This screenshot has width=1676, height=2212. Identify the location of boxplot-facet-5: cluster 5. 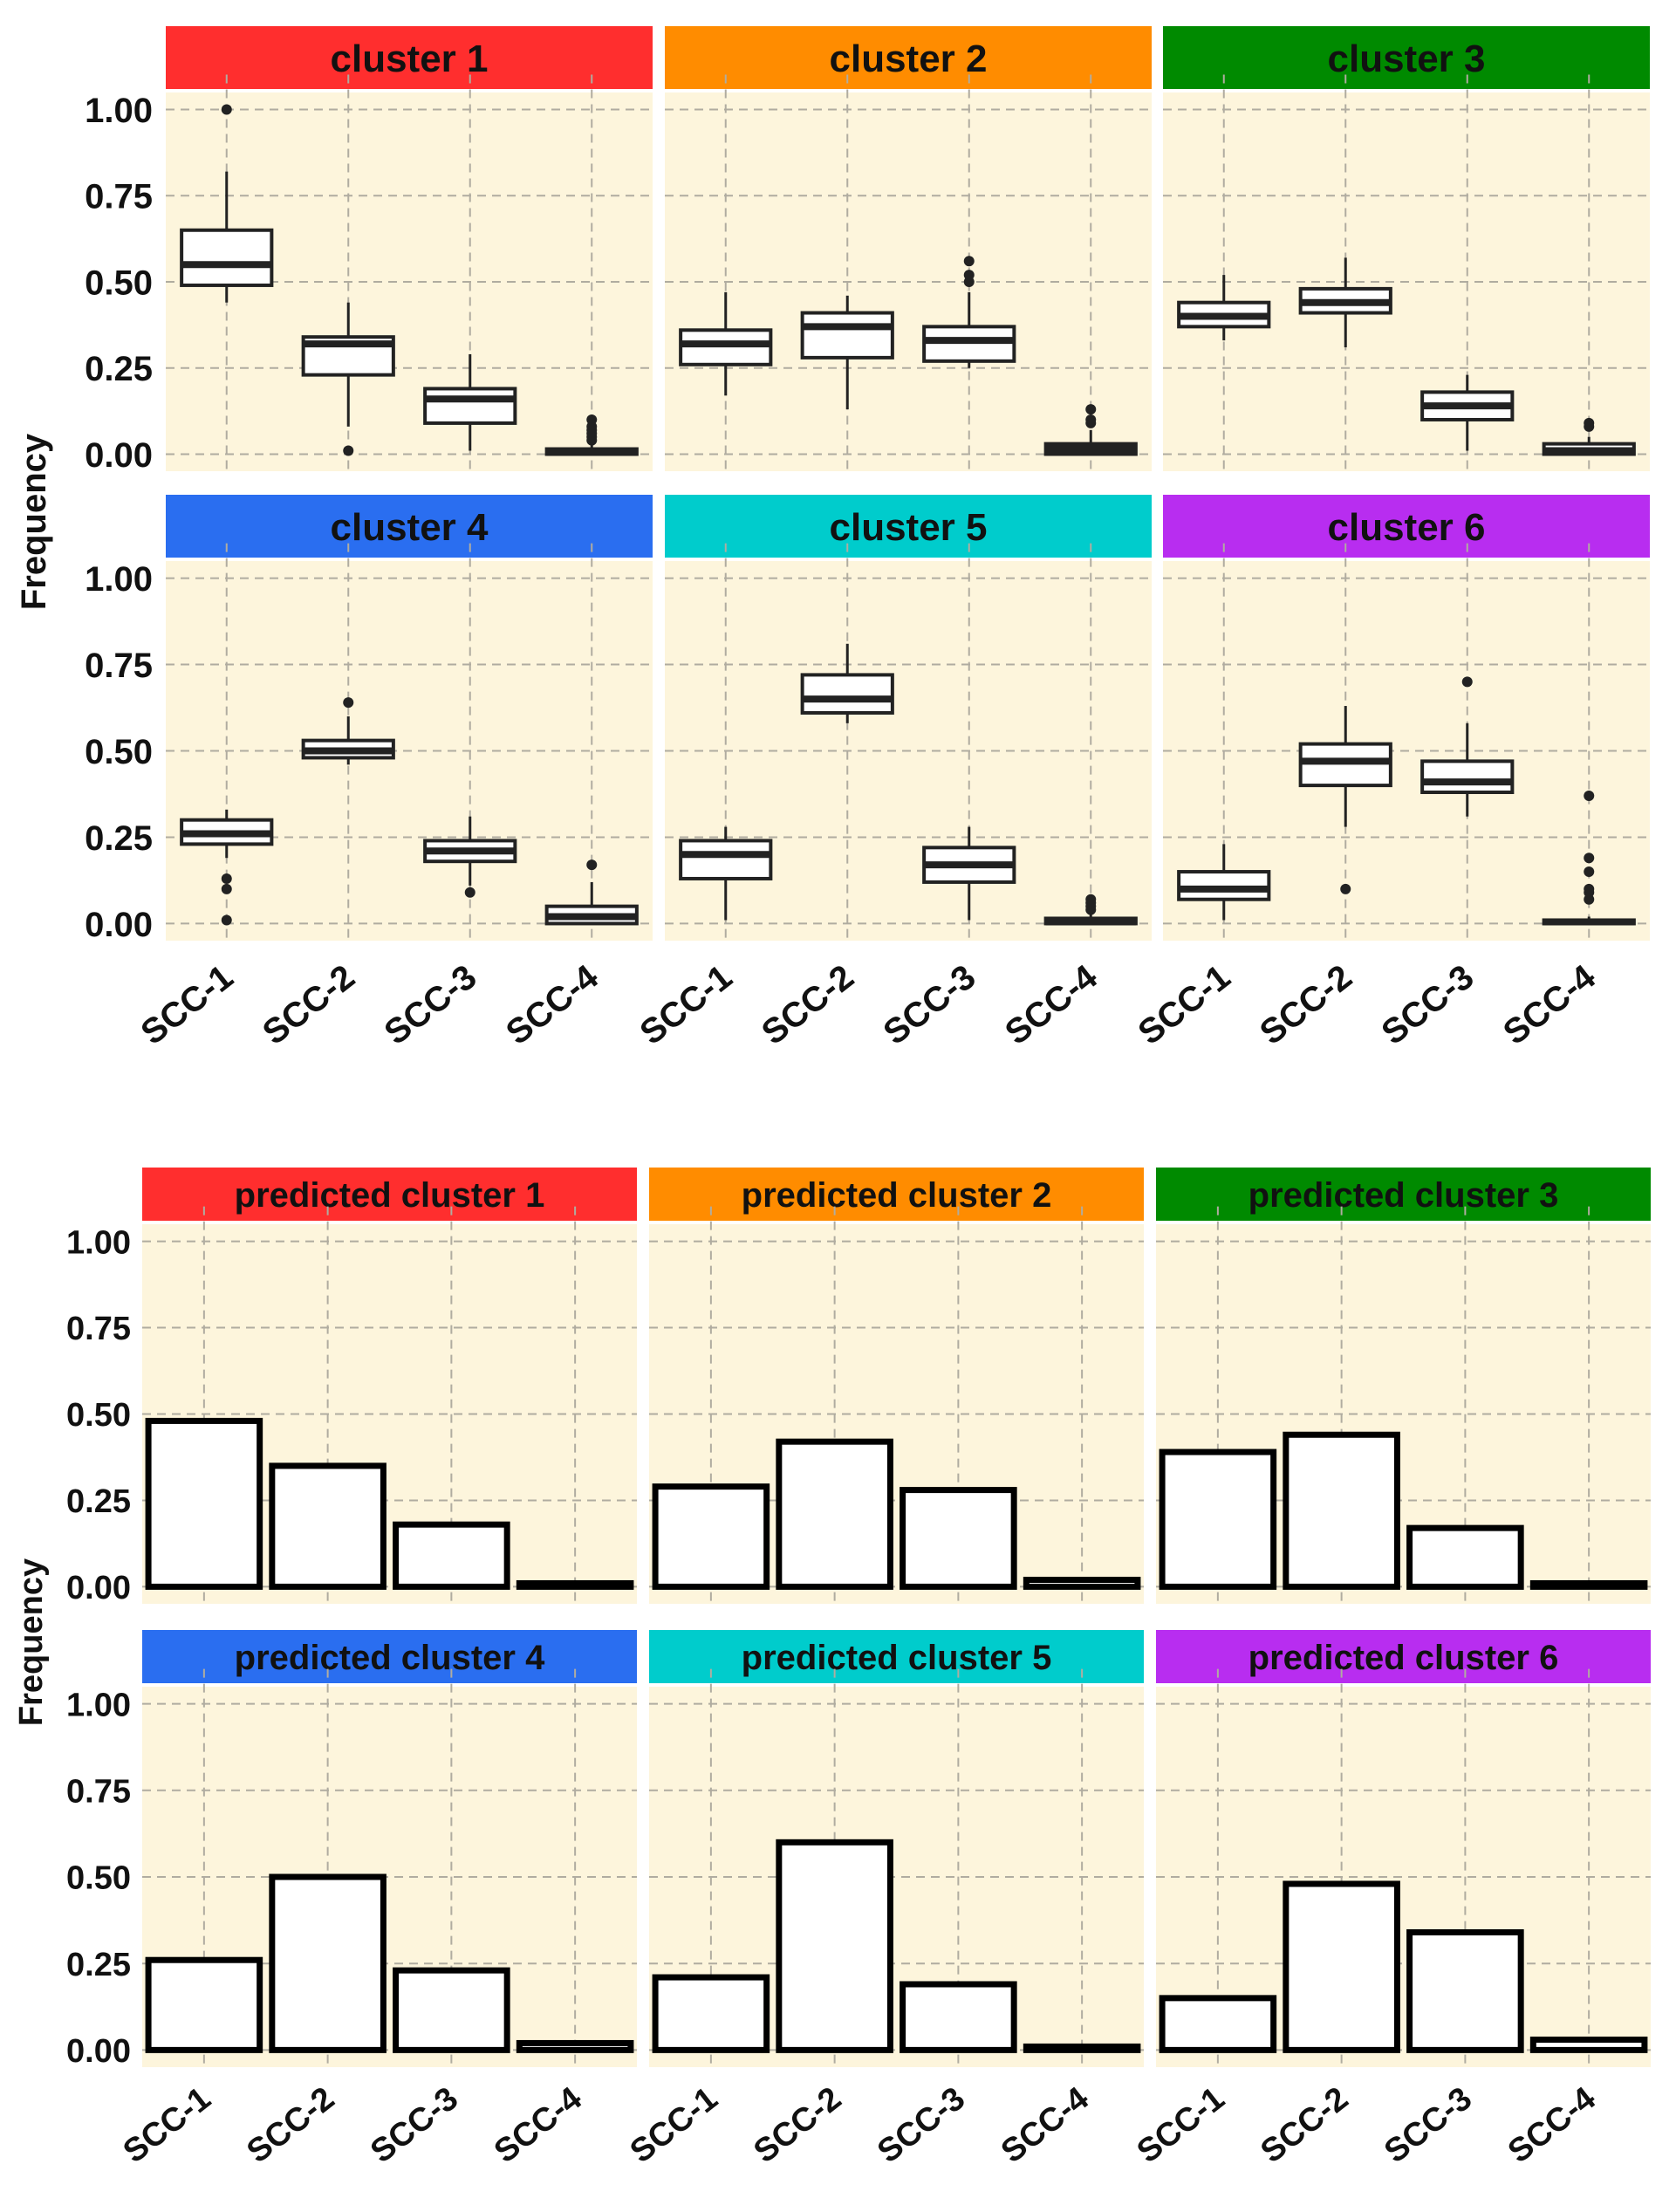
(908, 718).